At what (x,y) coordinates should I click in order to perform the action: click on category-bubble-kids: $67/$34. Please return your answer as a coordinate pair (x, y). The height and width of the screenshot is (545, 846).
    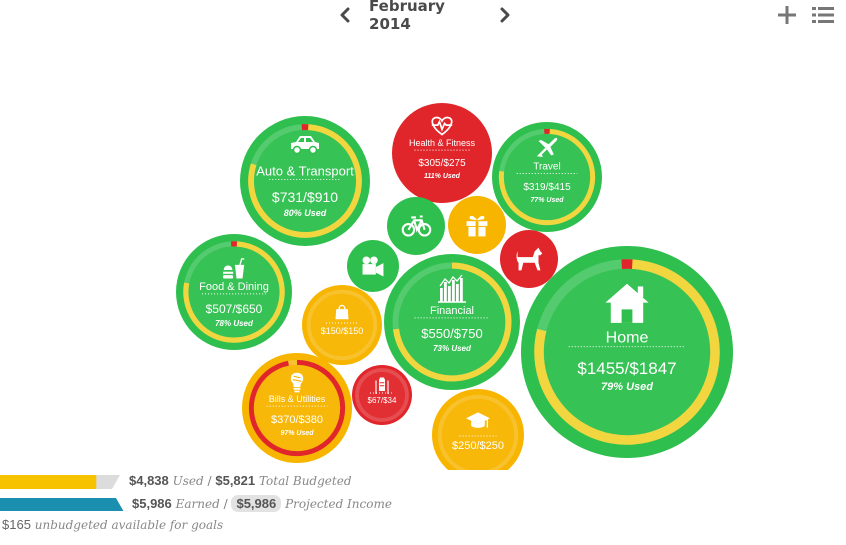
    Looking at the image, I should click on (382, 395).